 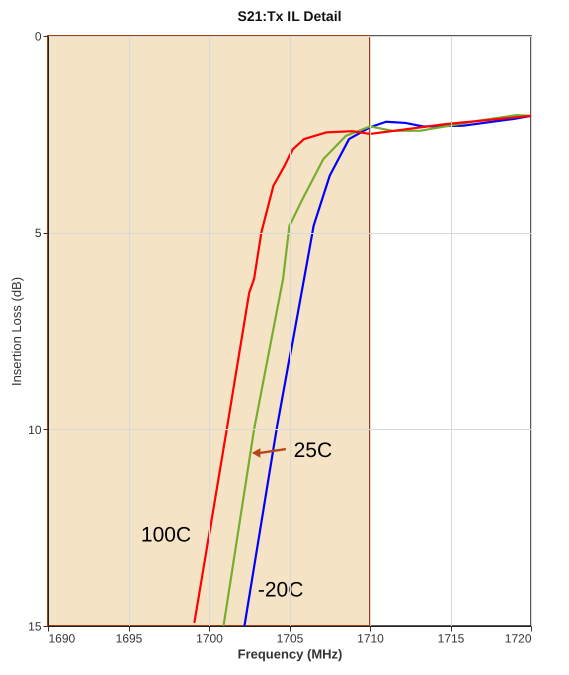 I want to click on annotation: 100C, so click(x=166, y=535).